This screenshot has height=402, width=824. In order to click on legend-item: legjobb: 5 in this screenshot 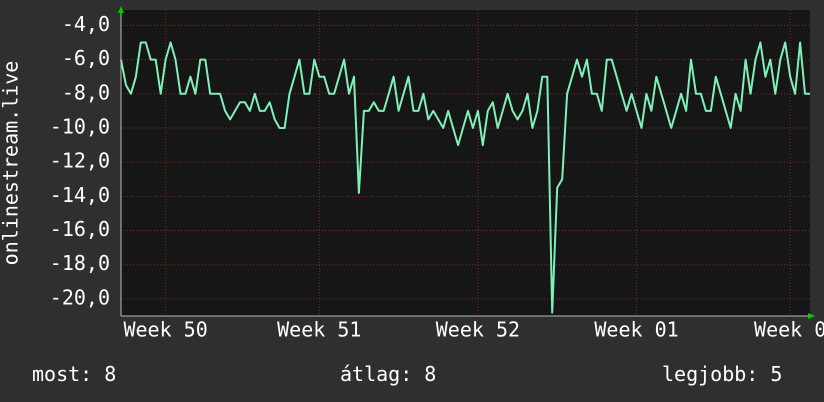, I will do `click(722, 374)`.